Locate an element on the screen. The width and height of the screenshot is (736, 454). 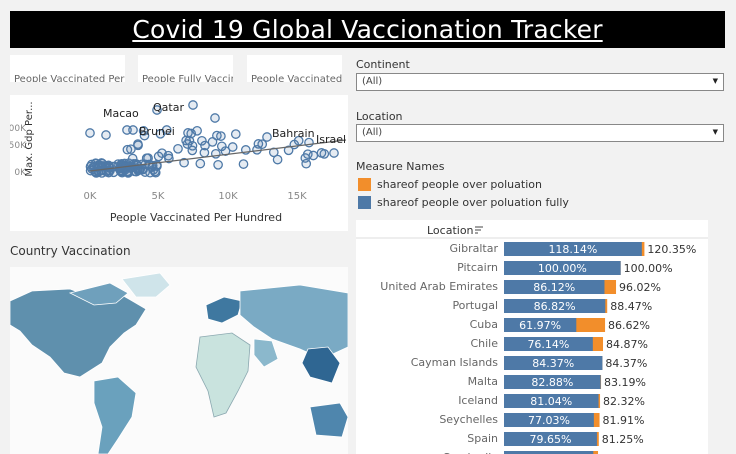
africa-region is located at coordinates (223, 375).